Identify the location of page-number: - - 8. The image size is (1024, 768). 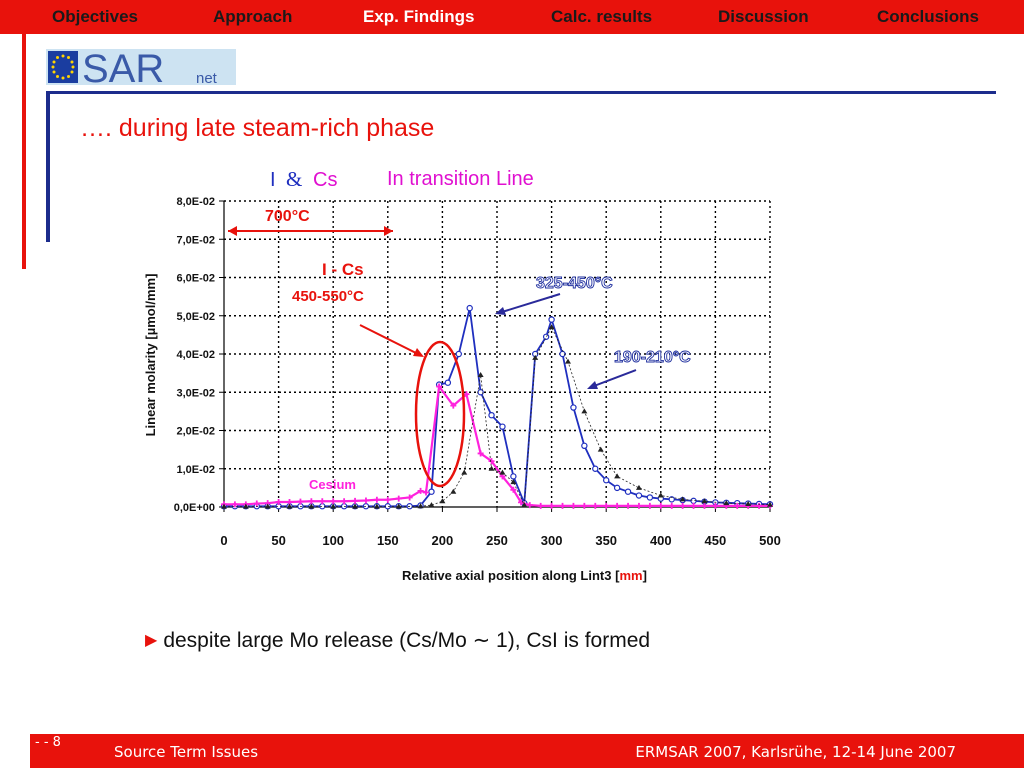
(48, 742).